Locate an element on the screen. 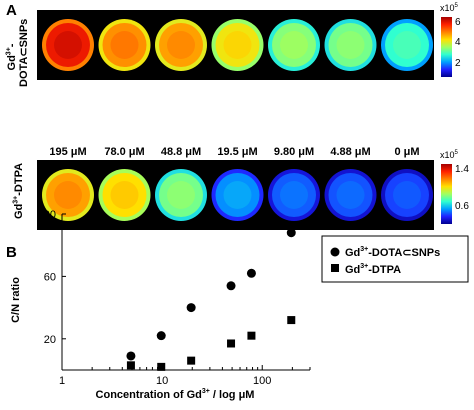  mri-strip-row1 is located at coordinates (235, 45).